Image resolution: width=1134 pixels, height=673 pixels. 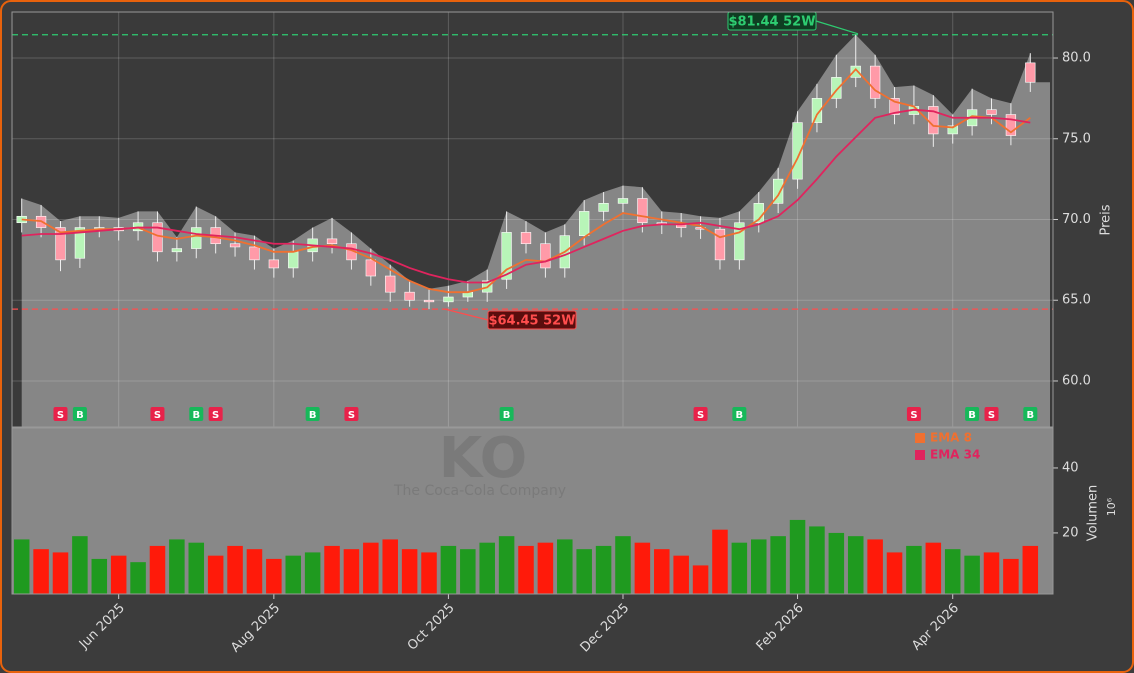 What do you see at coordinates (1106, 219) in the screenshot?
I see `y-axis-label: Preis` at bounding box center [1106, 219].